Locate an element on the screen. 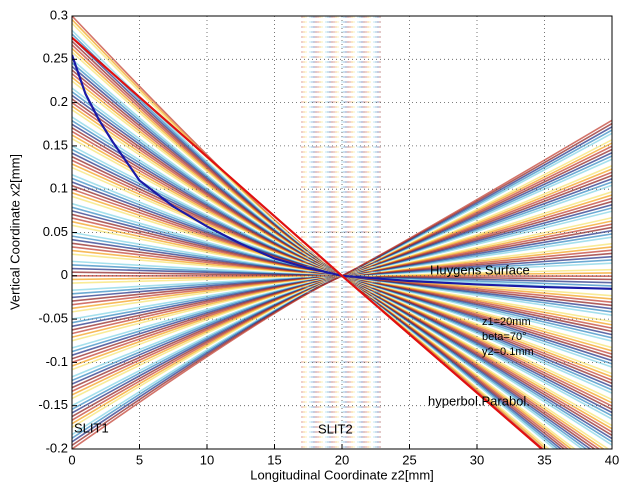 The height and width of the screenshot is (494, 628). annotation: SLIT1 is located at coordinates (91, 427).